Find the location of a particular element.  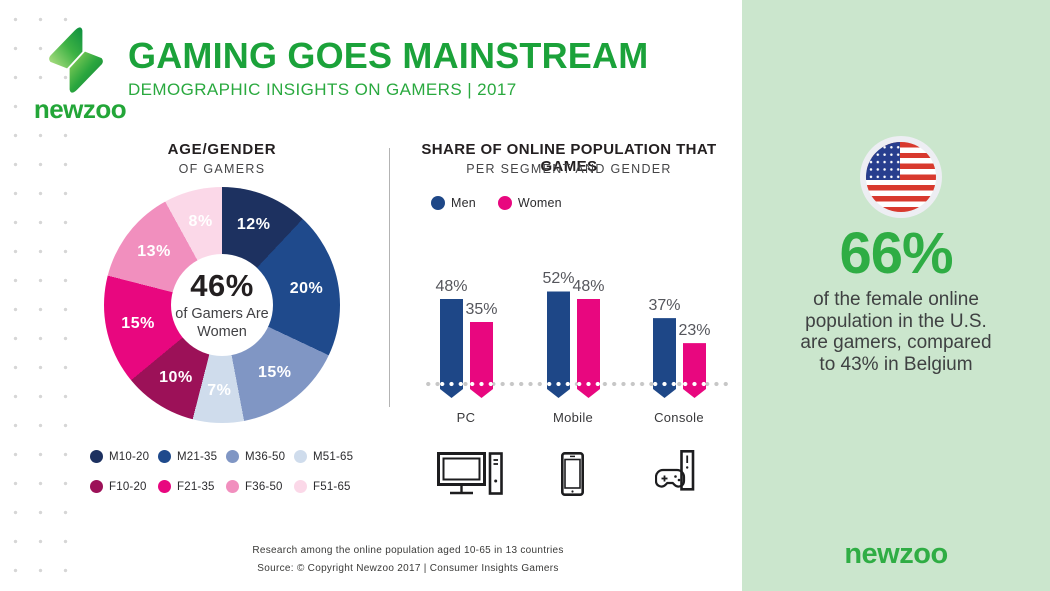

legend-item: M10-20 is located at coordinates (124, 456).